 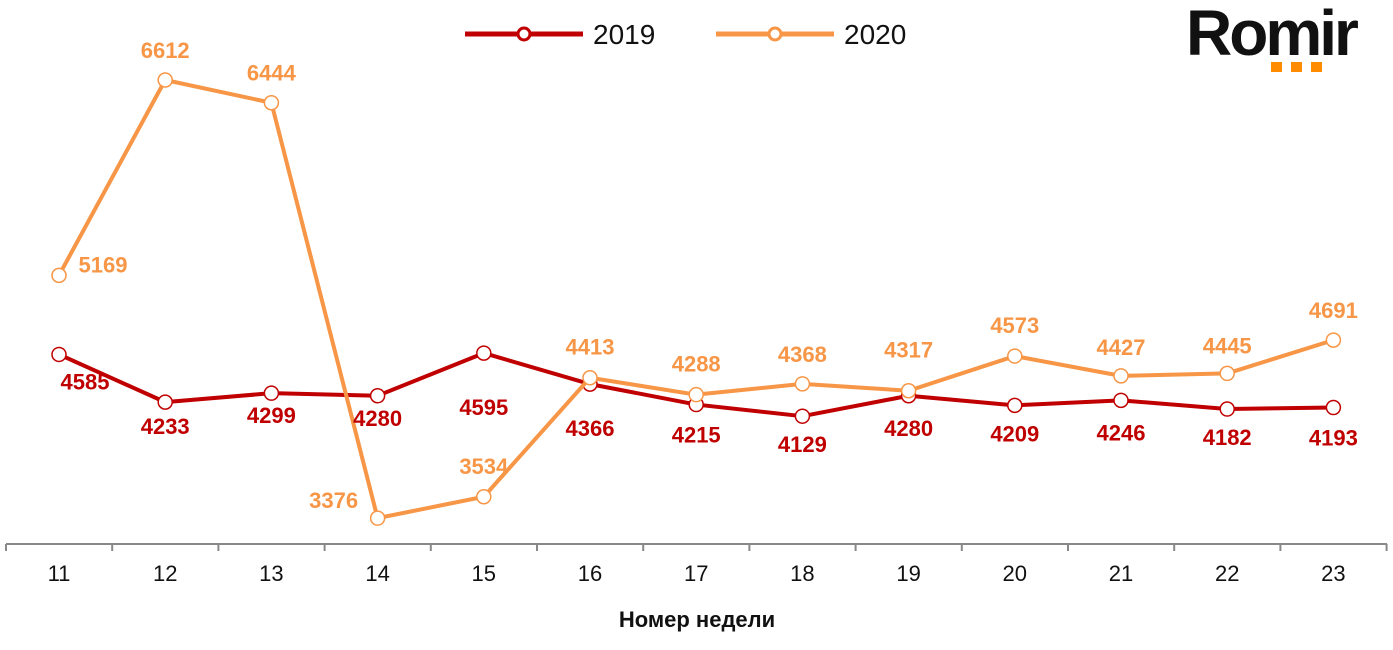 What do you see at coordinates (165, 50) in the screenshot?
I see `data-label: 6612` at bounding box center [165, 50].